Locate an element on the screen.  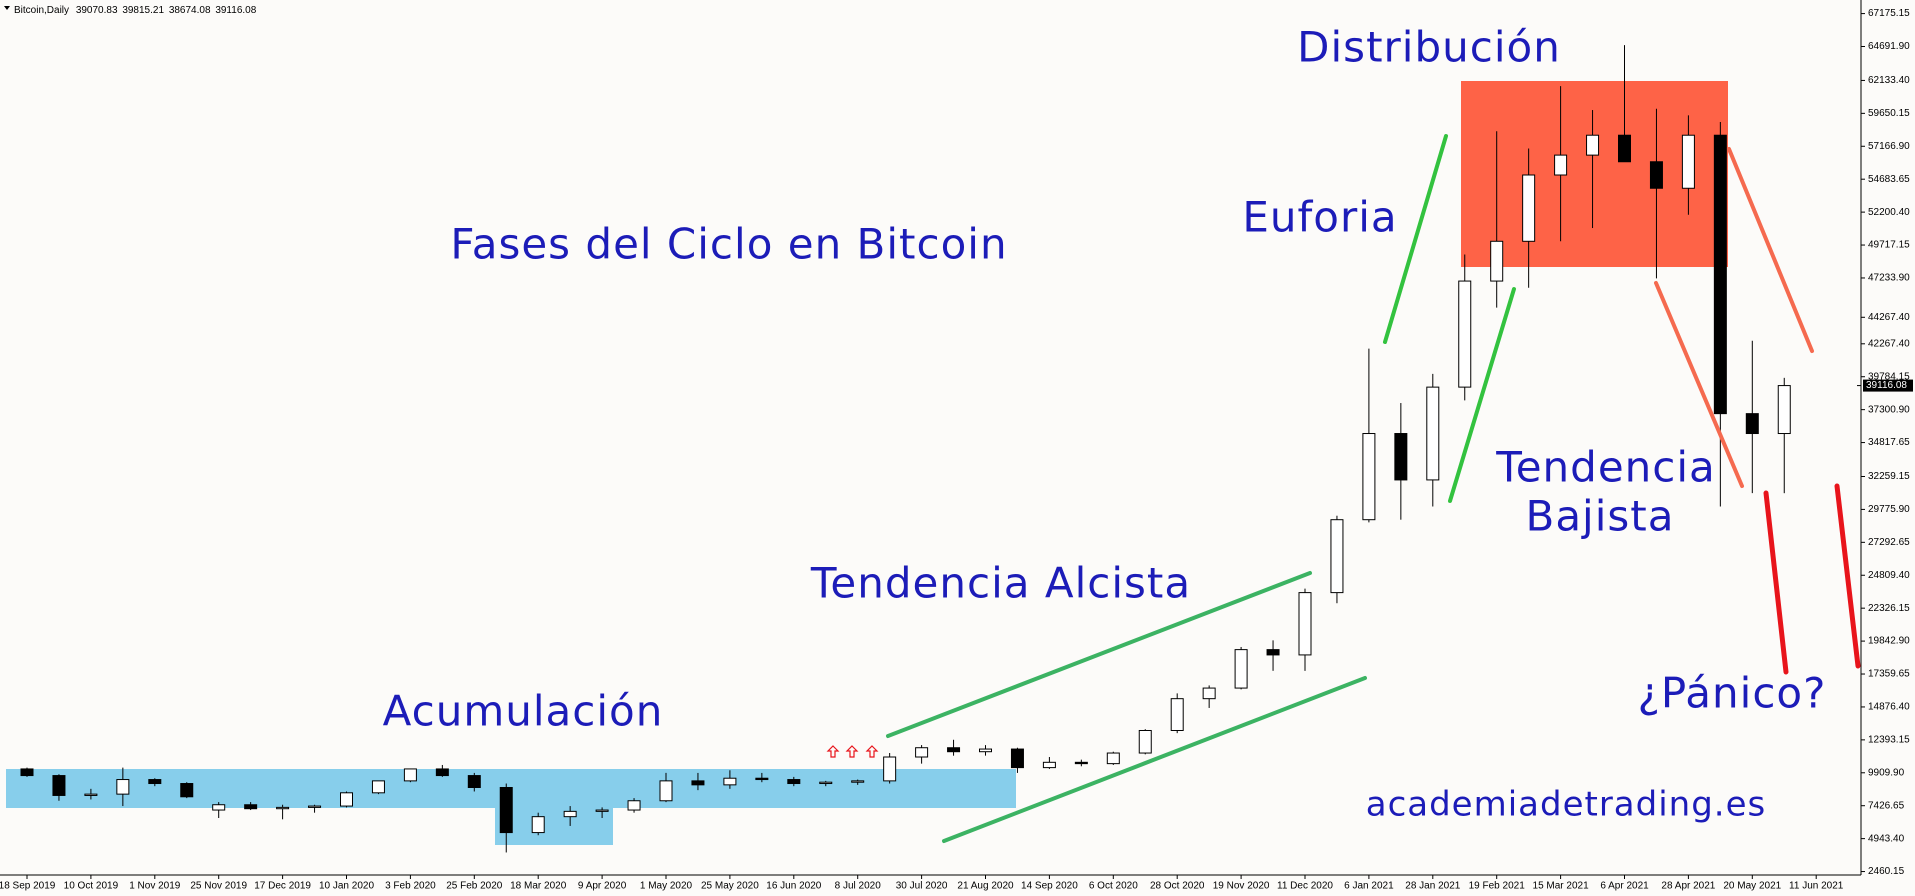
x-tick-label: 28 Jan 2021 is located at coordinates (1432, 886).